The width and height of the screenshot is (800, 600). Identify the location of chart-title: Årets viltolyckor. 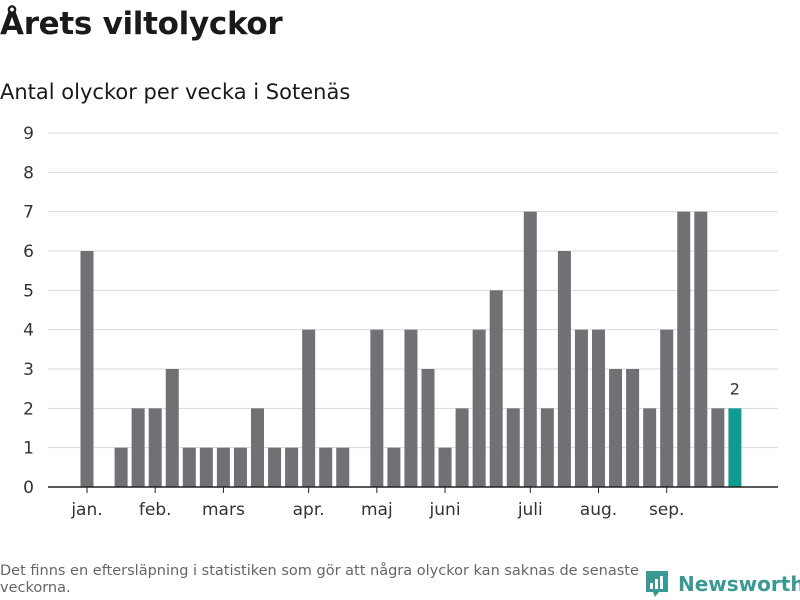
(141, 24).